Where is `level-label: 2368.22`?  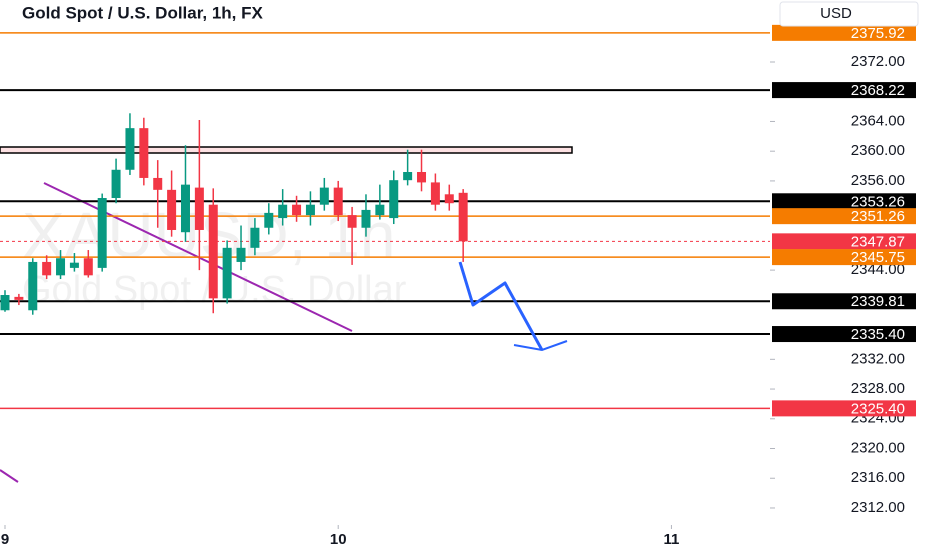
level-label: 2368.22 is located at coordinates (878, 90).